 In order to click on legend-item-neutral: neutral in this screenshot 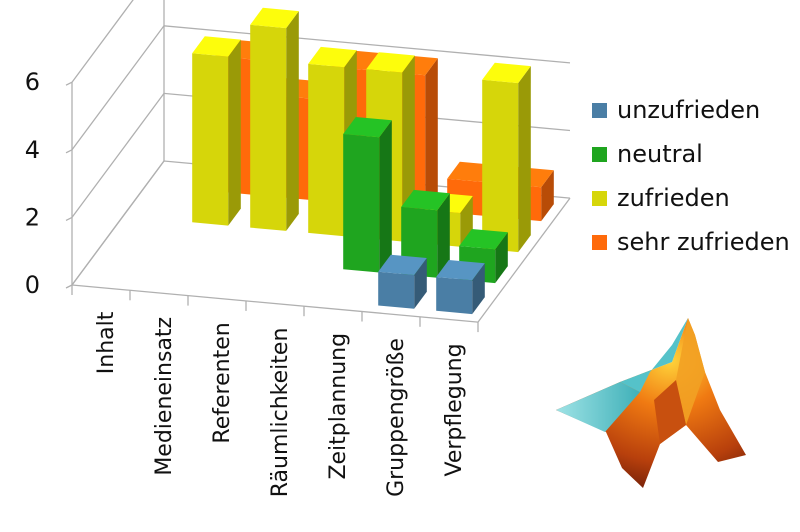, I will do `click(691, 154)`.